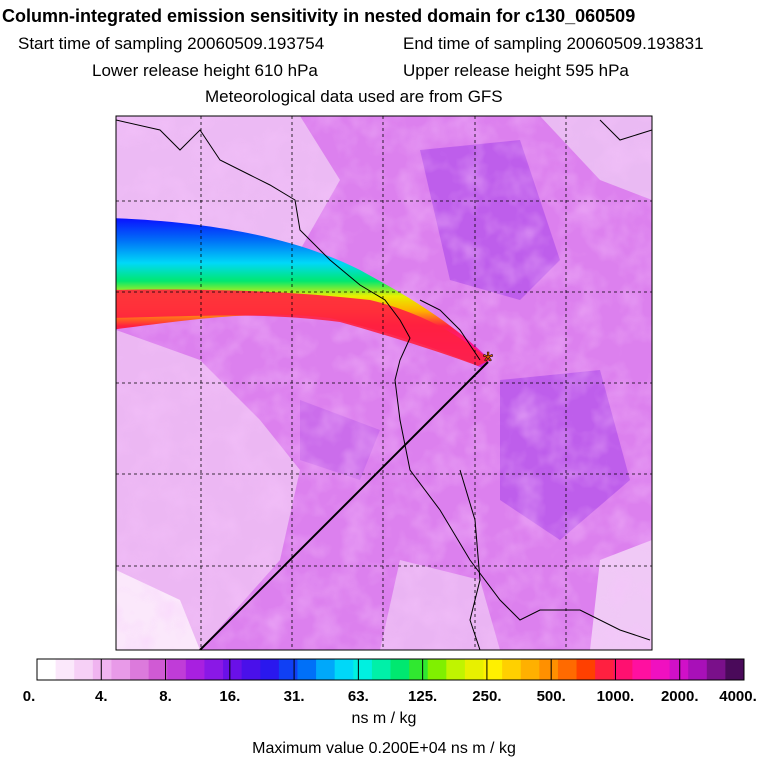 The width and height of the screenshot is (768, 768). I want to click on release-point-marker: *, so click(488, 361).